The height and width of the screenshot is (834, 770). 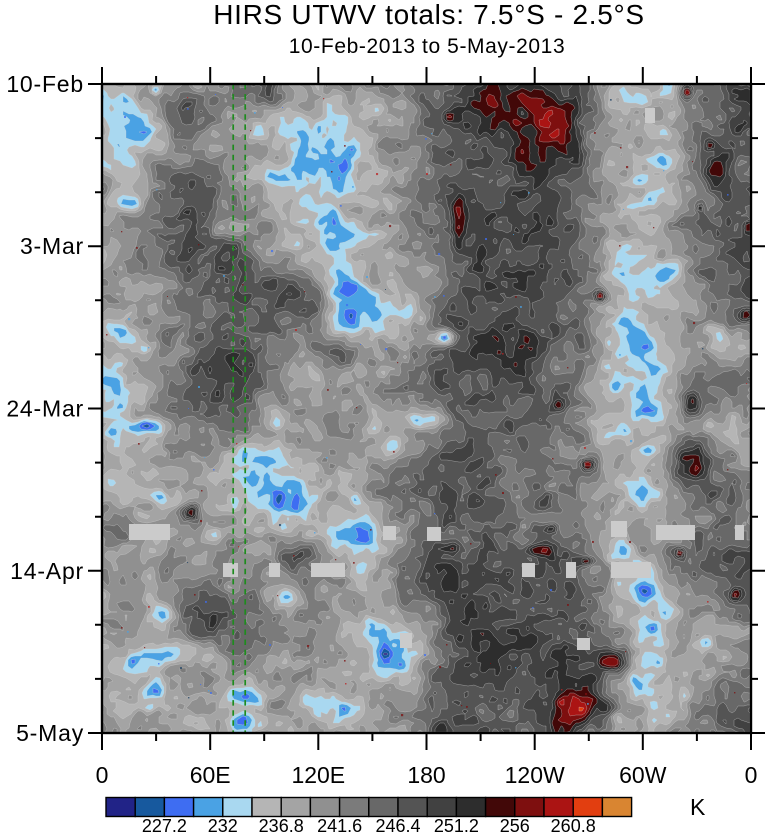 I want to click on svg-text: 3-Mar, so click(x=52, y=246).